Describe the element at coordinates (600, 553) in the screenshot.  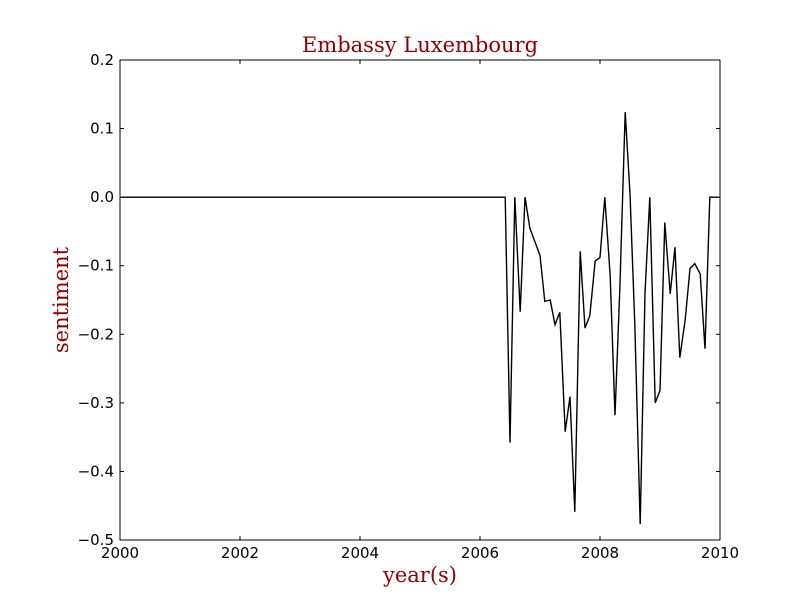
I see `x-tick-label: 2008` at that location.